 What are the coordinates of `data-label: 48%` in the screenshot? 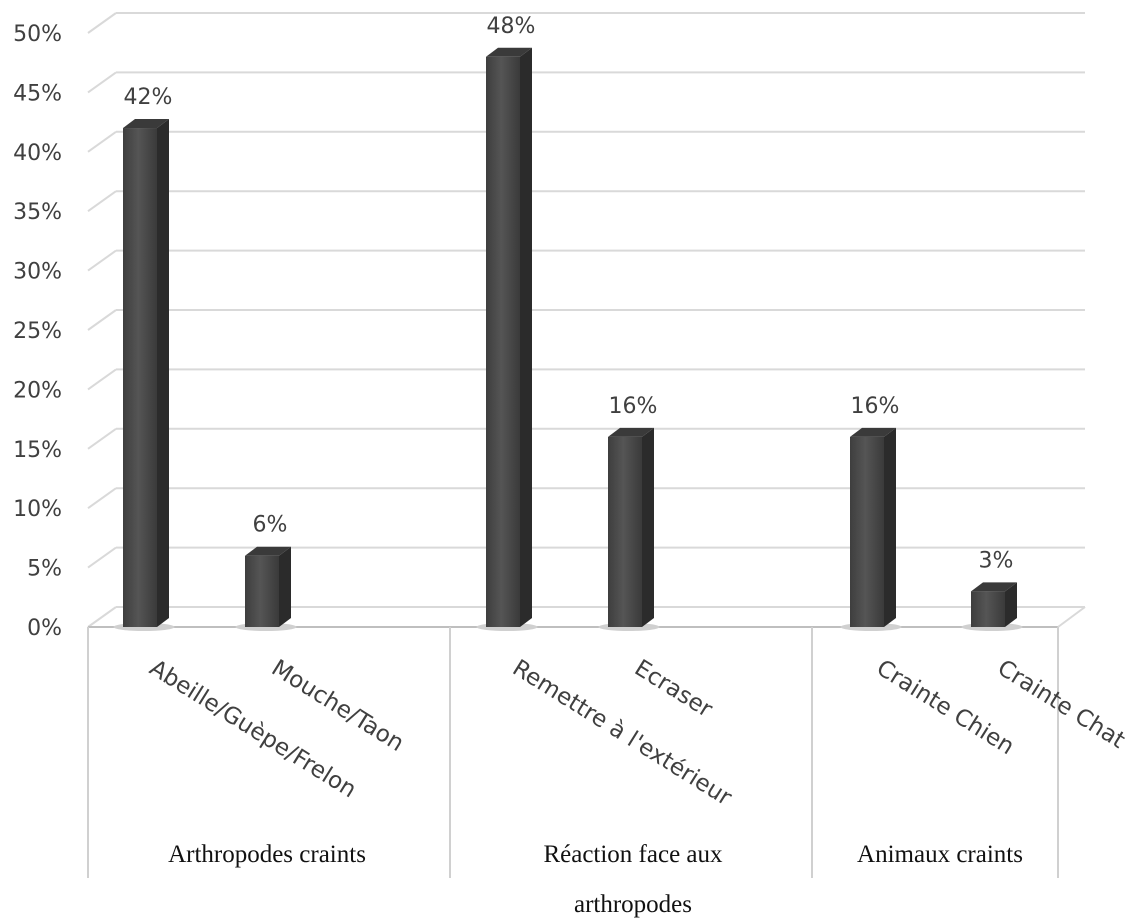 It's located at (511, 26).